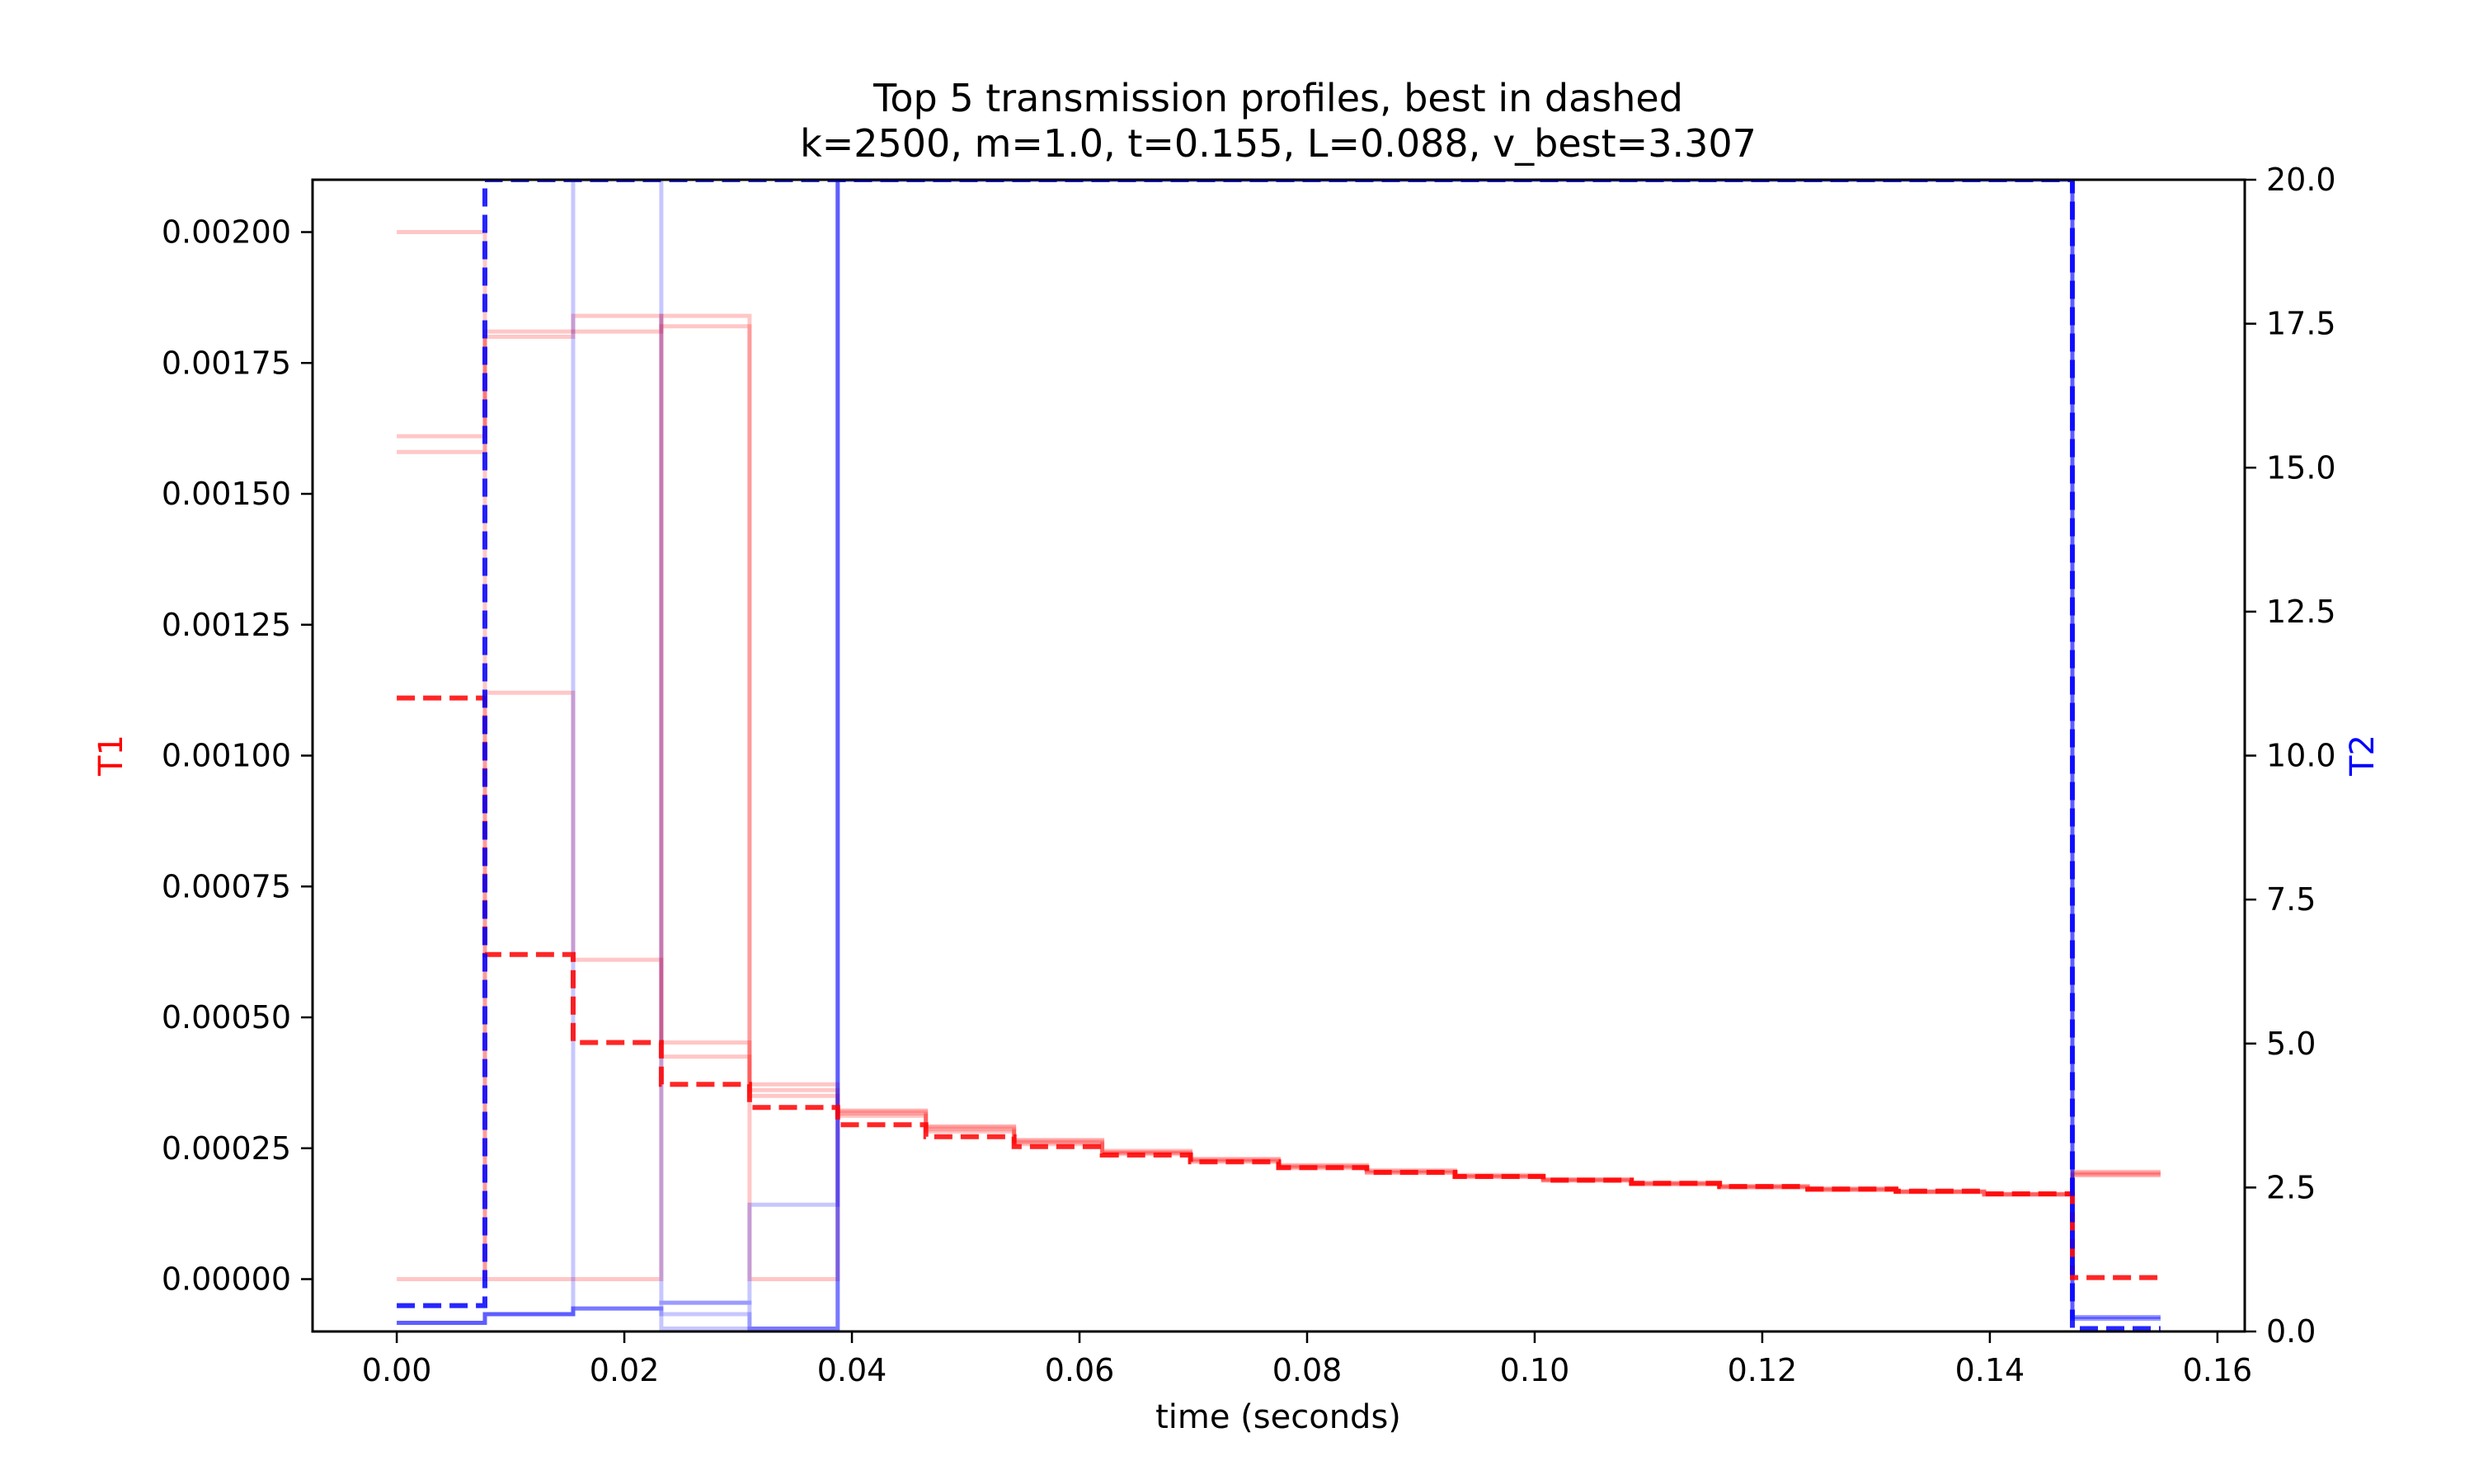 The image size is (2474, 1484). I want to click on x-tick-label: 0.06, so click(1080, 1370).